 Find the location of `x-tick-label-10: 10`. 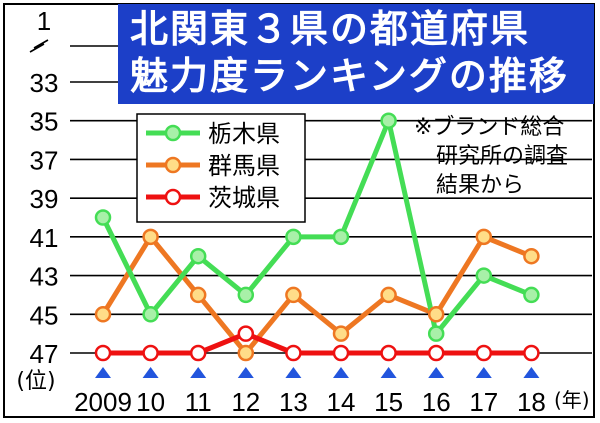

x-tick-label-10: 10 is located at coordinates (150, 402).